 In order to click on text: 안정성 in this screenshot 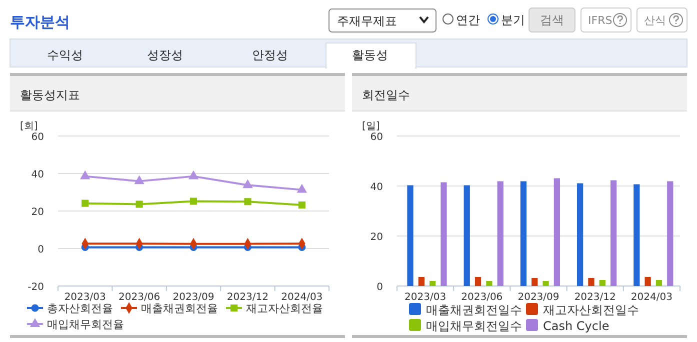, I will do `click(270, 55)`.